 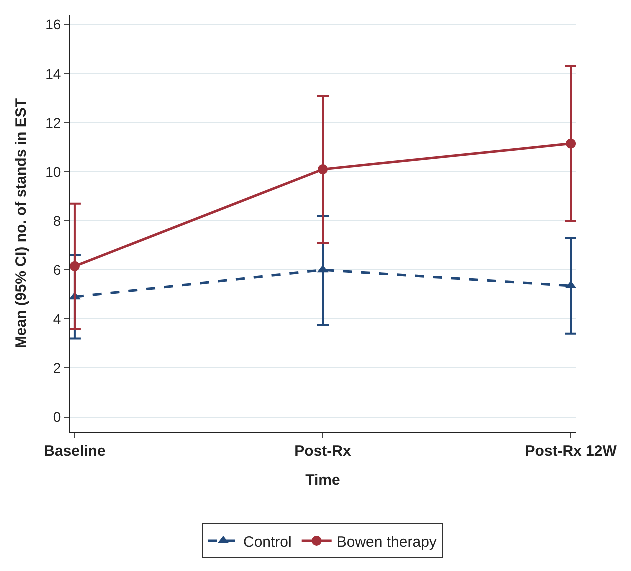 What do you see at coordinates (54, 24) in the screenshot?
I see `y-tick-label: 16` at bounding box center [54, 24].